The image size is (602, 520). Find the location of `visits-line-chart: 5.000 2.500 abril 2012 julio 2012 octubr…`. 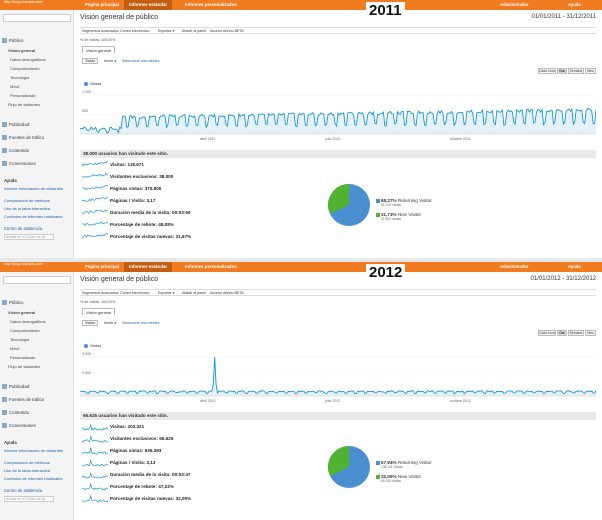

visits-line-chart: 5.000 2.500 abril 2012 julio 2012 octubr… is located at coordinates (338, 378).